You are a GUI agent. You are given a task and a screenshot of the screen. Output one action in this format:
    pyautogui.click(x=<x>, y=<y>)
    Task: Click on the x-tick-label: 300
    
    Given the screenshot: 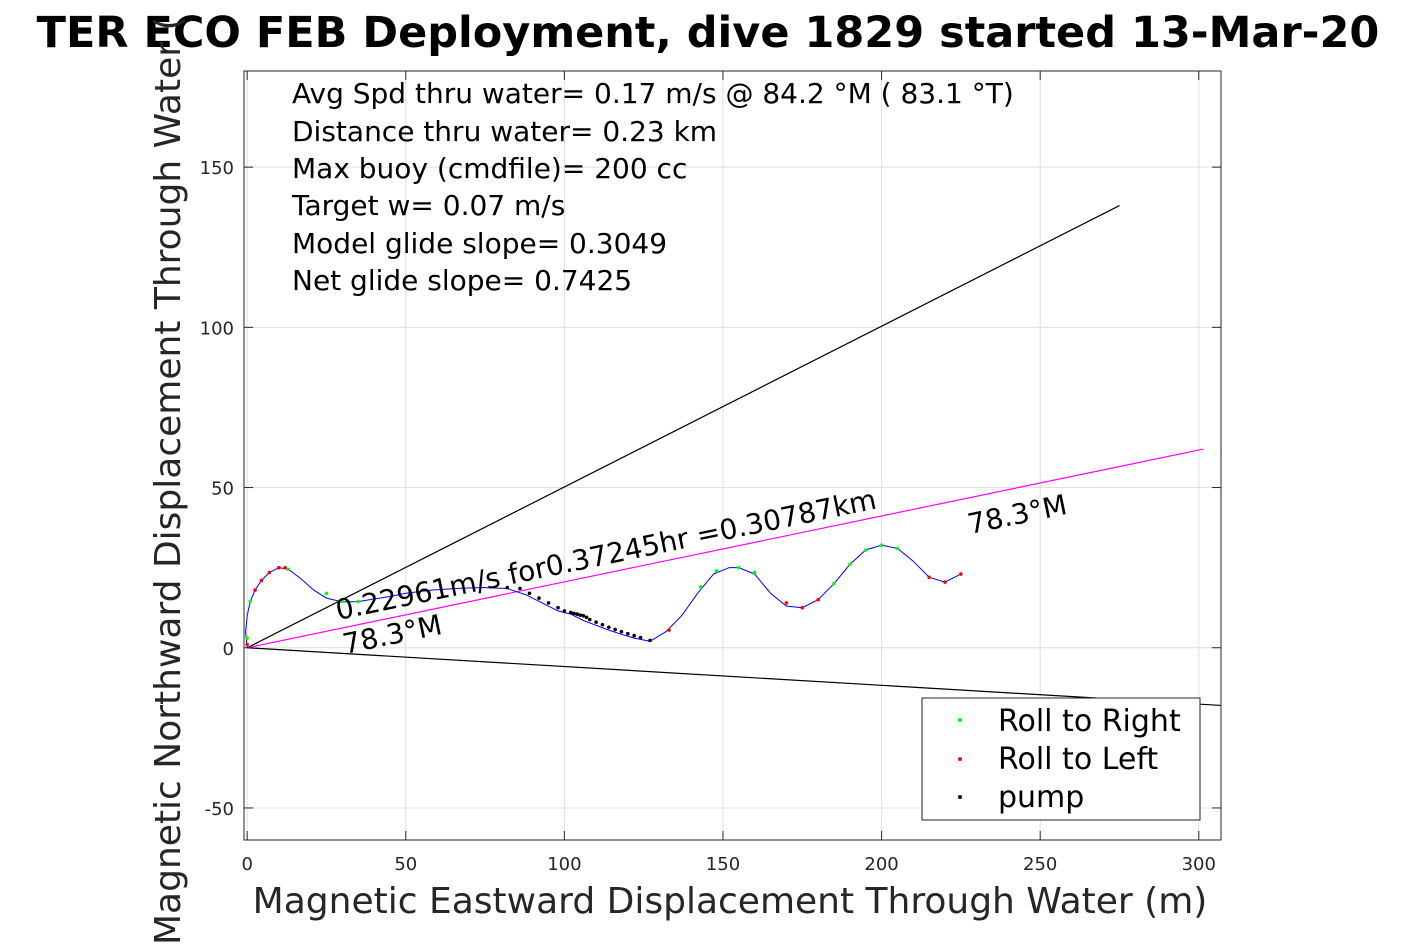 What is the action you would take?
    pyautogui.click(x=1199, y=864)
    